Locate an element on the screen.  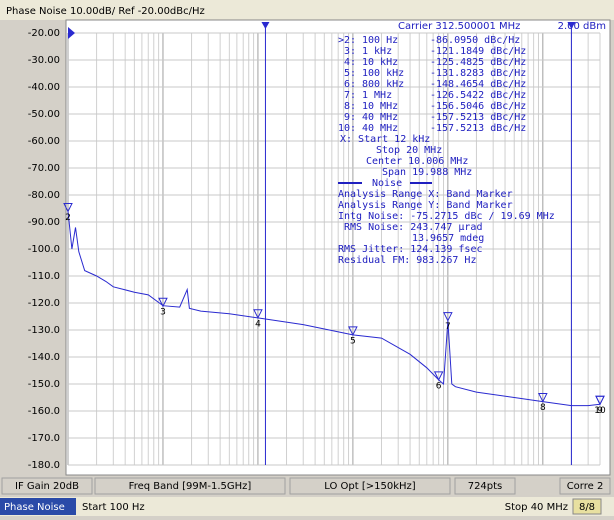
y-tick-label: -110.0 is located at coordinates (44, 276).